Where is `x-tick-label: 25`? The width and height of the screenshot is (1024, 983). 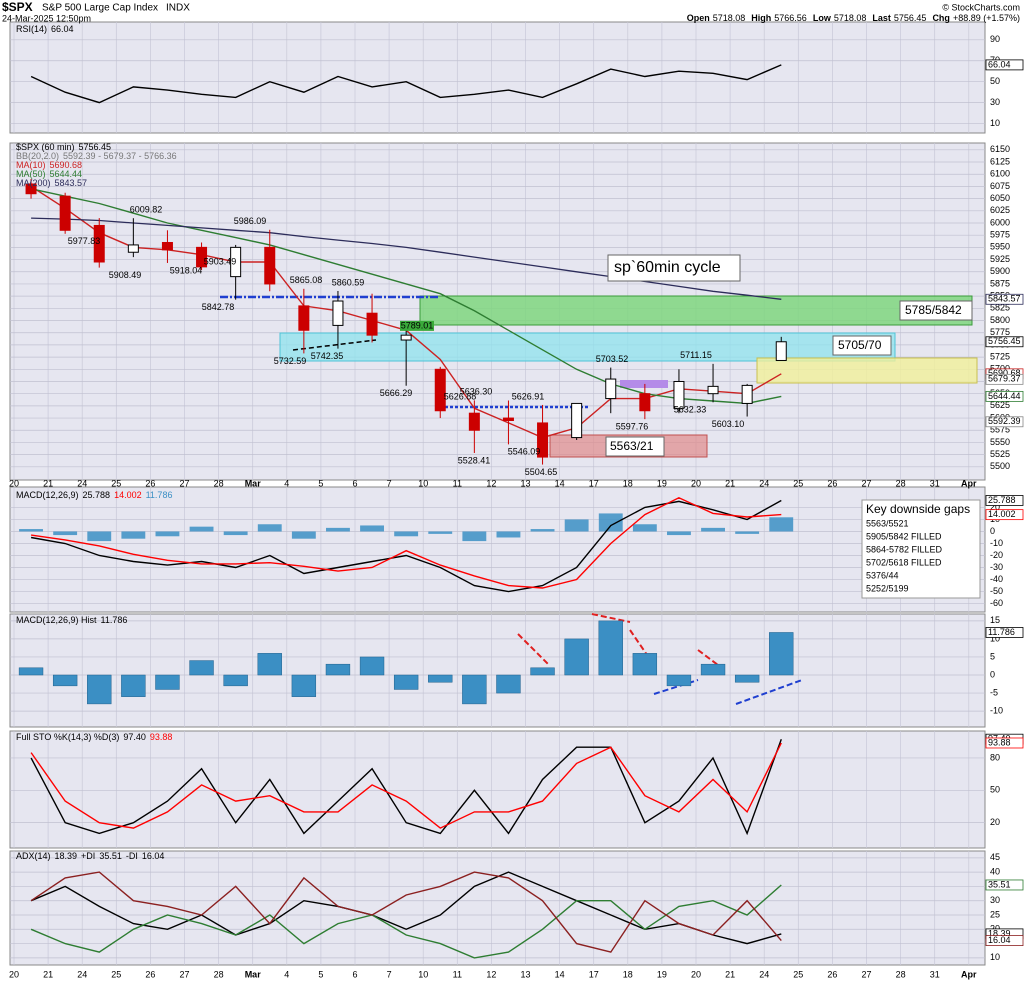 x-tick-label: 25 is located at coordinates (116, 483).